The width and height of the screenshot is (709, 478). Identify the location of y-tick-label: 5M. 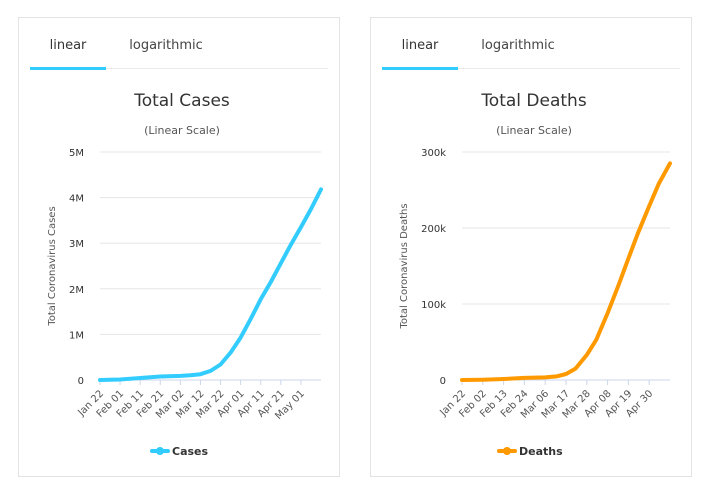
(76, 153).